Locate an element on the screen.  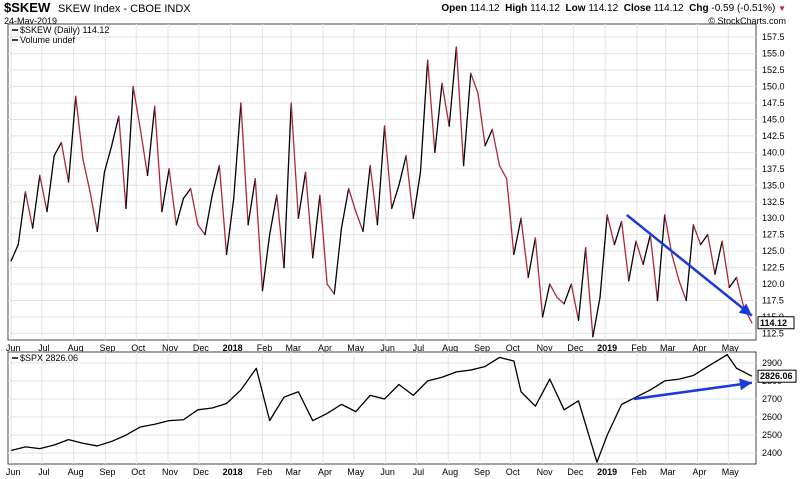
y-tick-label: 150.0 is located at coordinates (773, 87).